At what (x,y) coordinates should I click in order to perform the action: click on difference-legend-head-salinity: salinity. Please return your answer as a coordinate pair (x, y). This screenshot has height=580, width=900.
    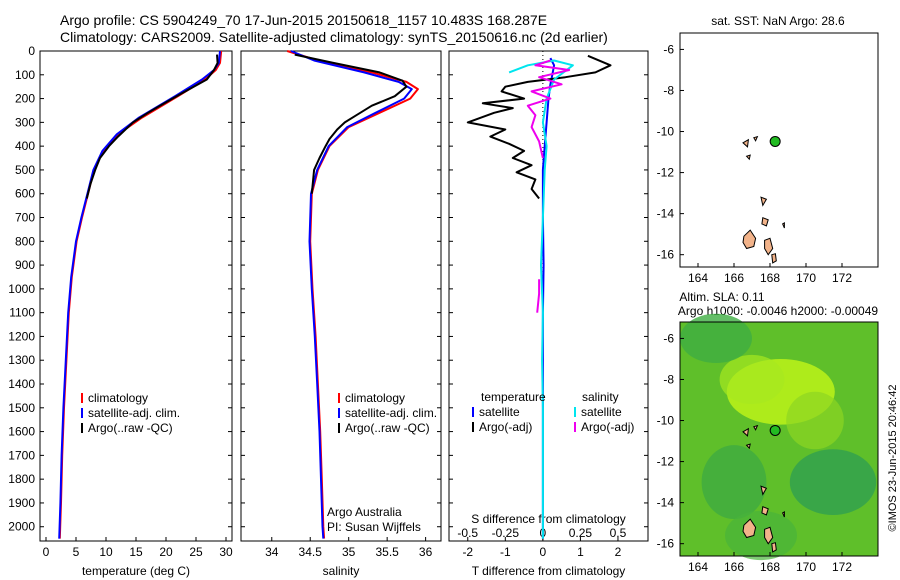
    Looking at the image, I should click on (600, 397).